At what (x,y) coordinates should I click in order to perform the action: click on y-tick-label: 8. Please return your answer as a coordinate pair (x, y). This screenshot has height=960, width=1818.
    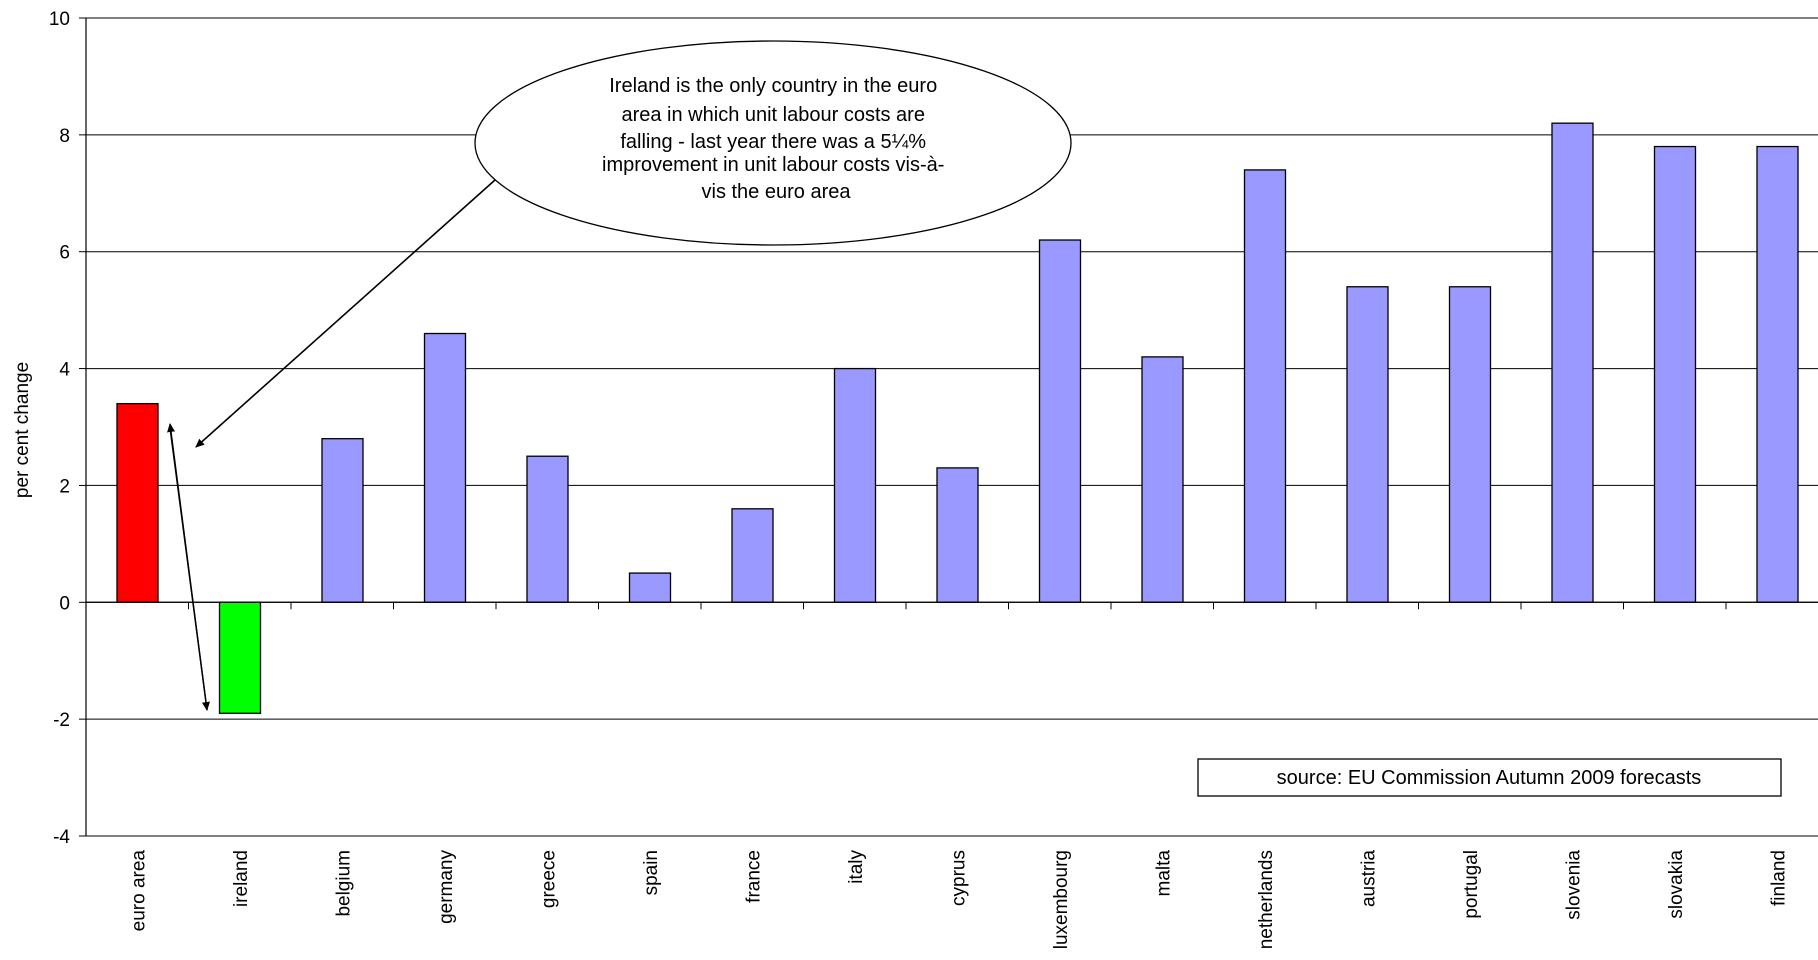
    Looking at the image, I should click on (64, 136).